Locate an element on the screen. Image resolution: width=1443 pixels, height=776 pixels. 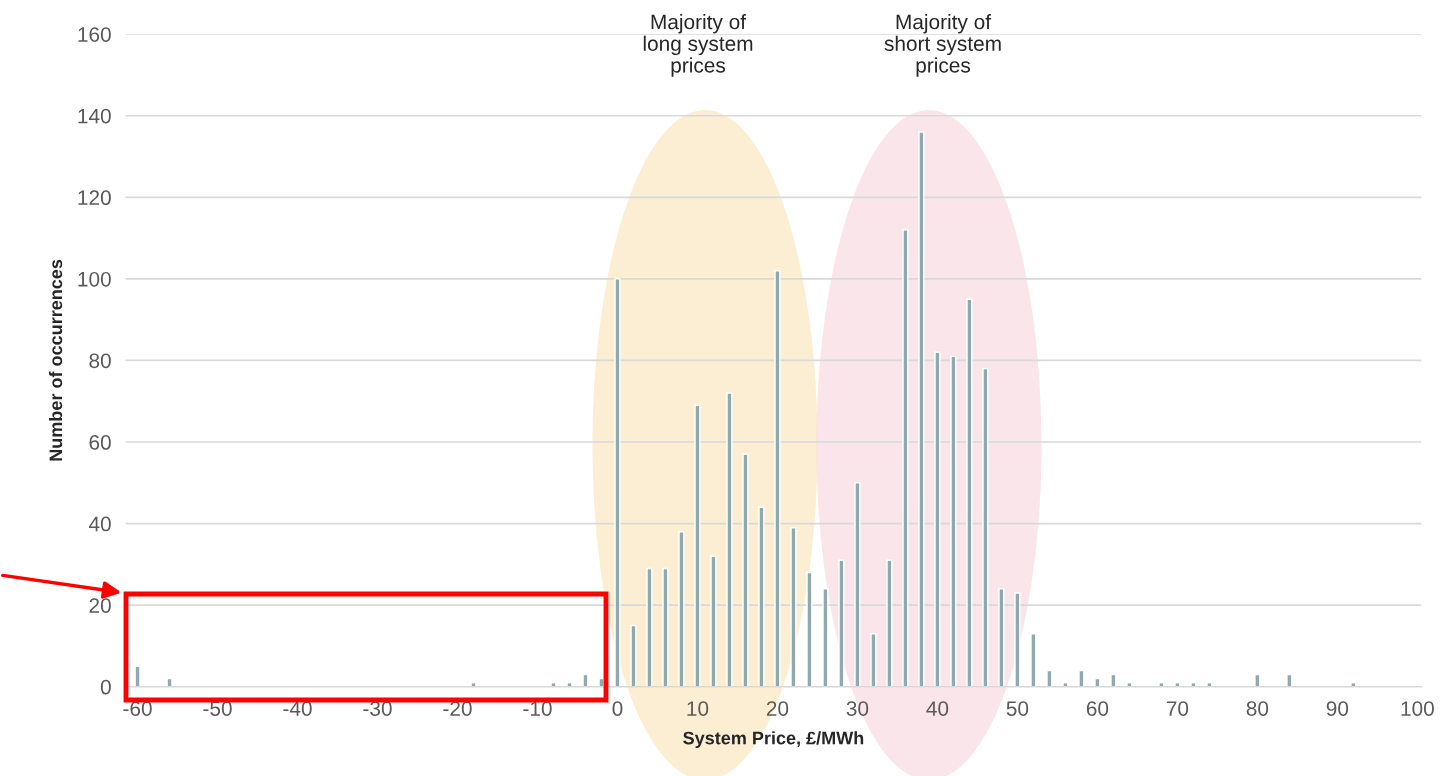
y-tick-label: 20 is located at coordinates (100, 605).